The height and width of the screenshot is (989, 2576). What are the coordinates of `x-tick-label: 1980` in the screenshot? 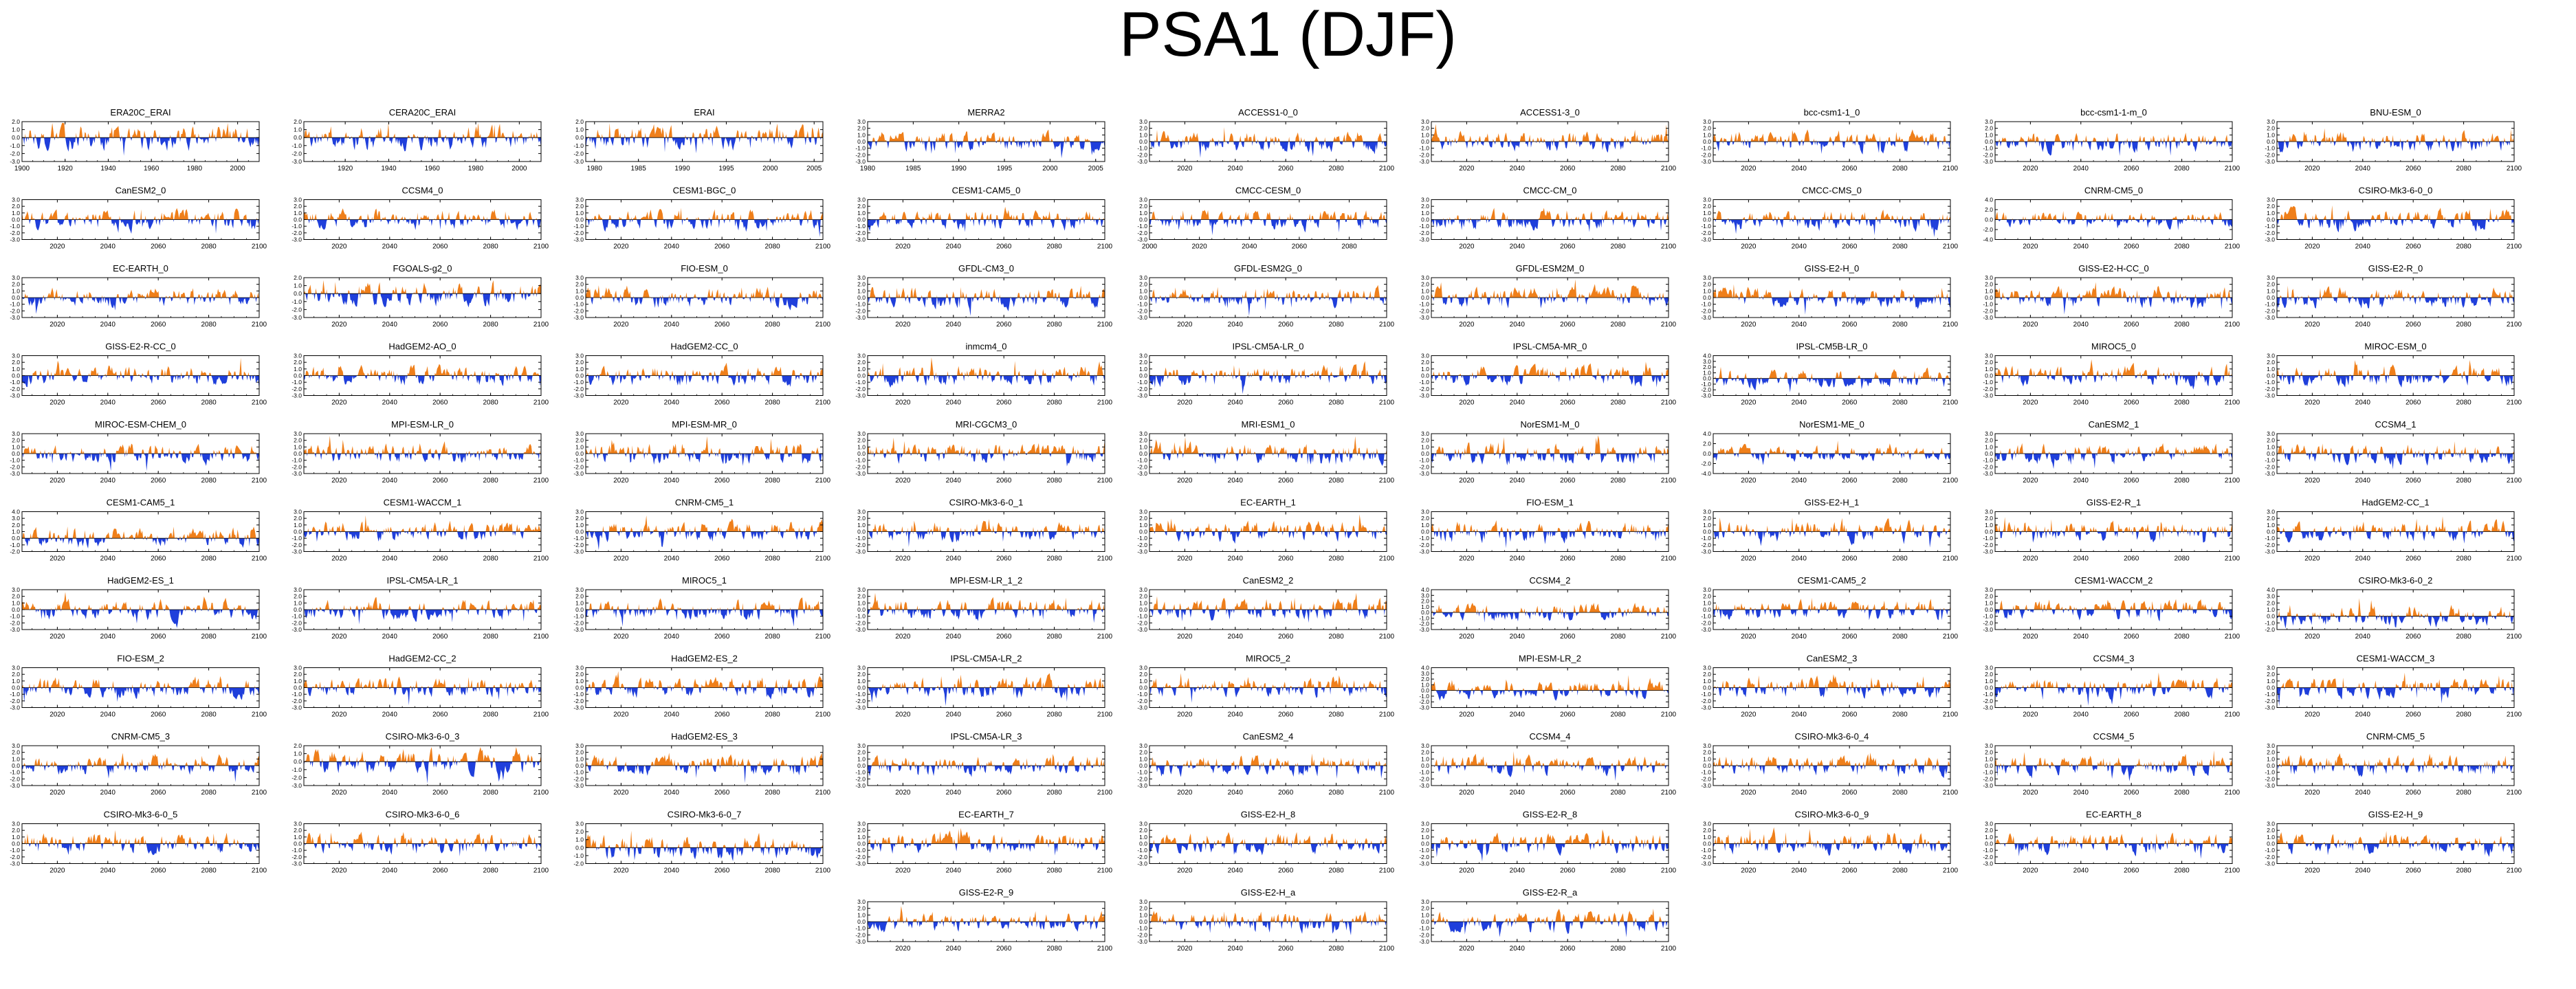 It's located at (868, 169).